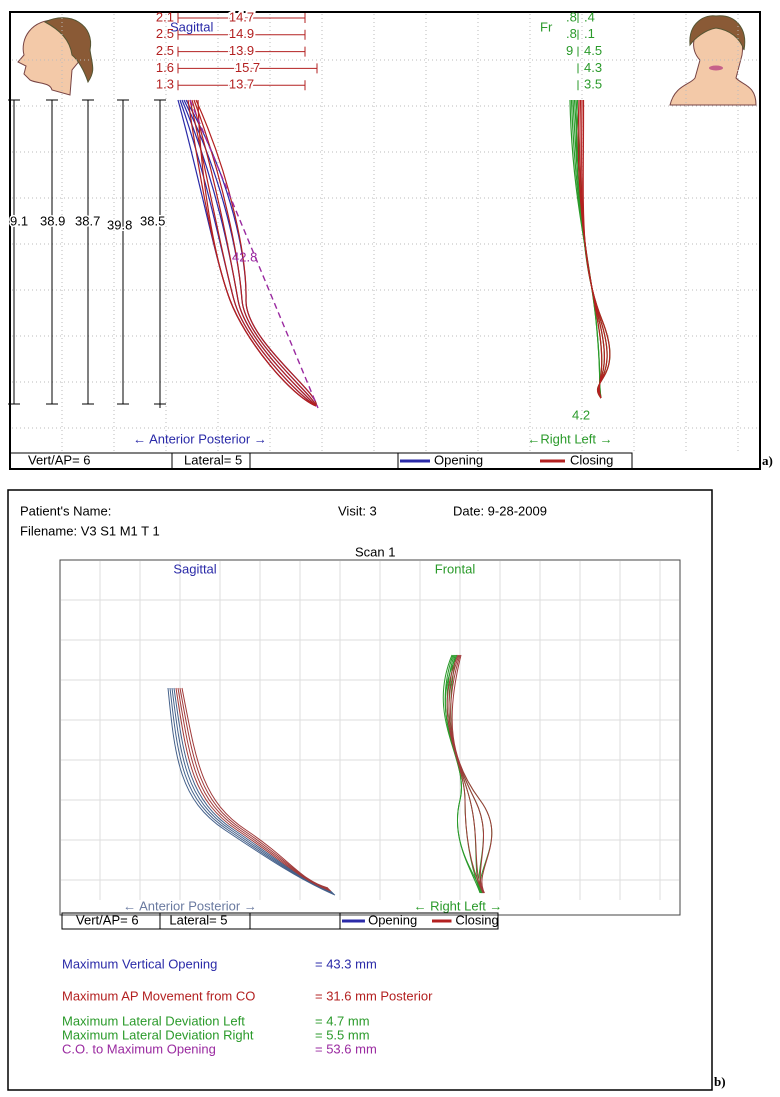 The height and width of the screenshot is (1097, 780). What do you see at coordinates (713, 60) in the screenshot?
I see `front-face` at bounding box center [713, 60].